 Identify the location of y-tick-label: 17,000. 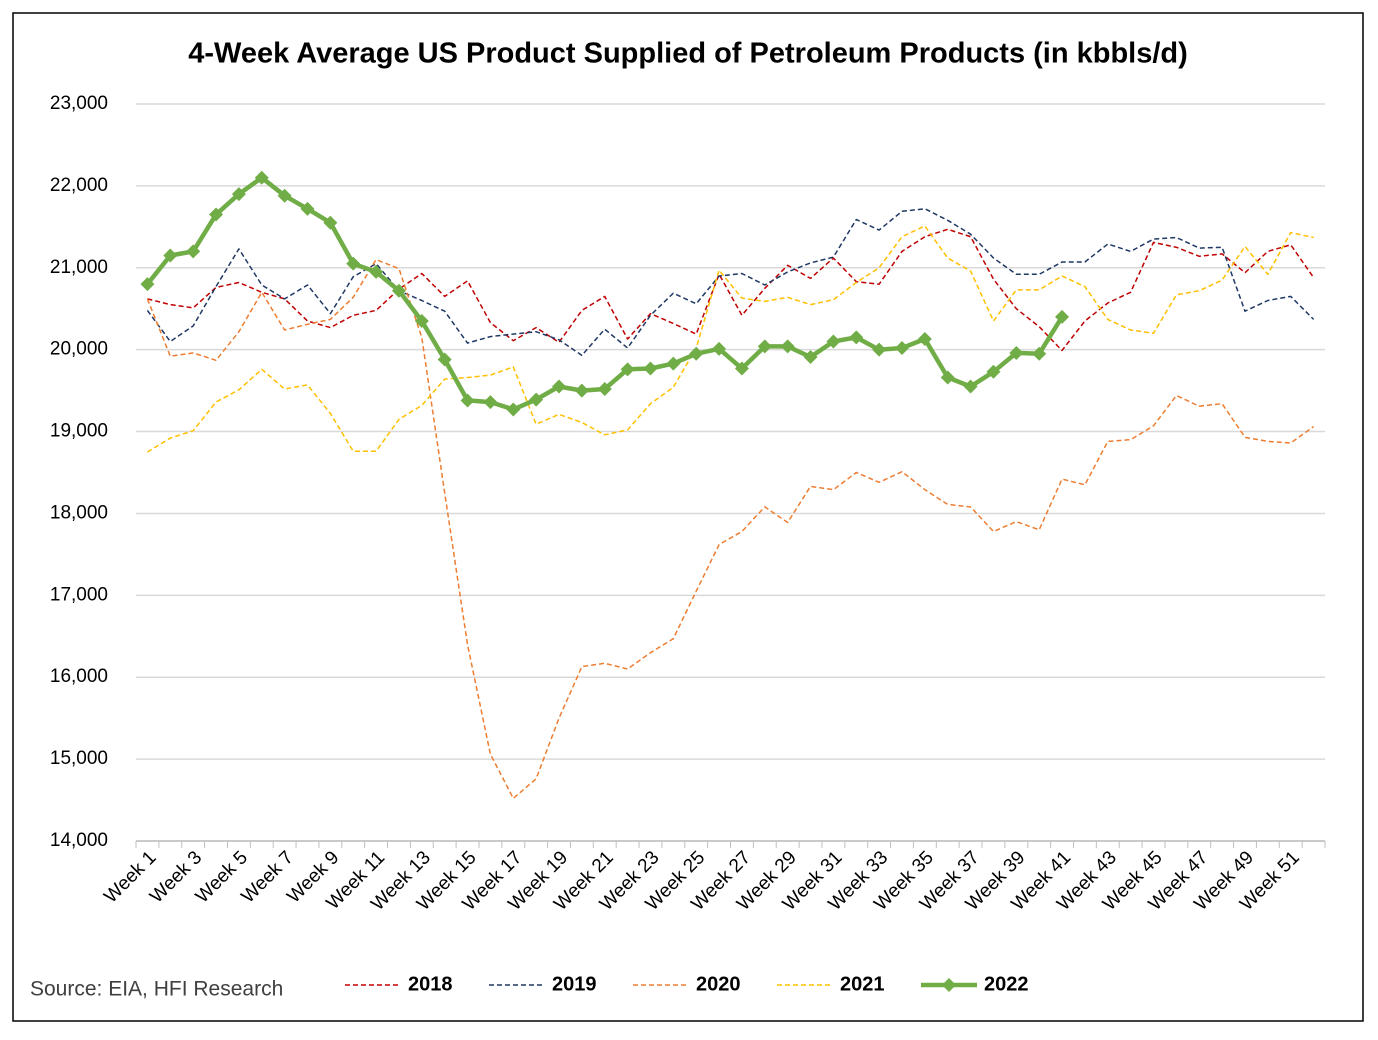
(79, 594).